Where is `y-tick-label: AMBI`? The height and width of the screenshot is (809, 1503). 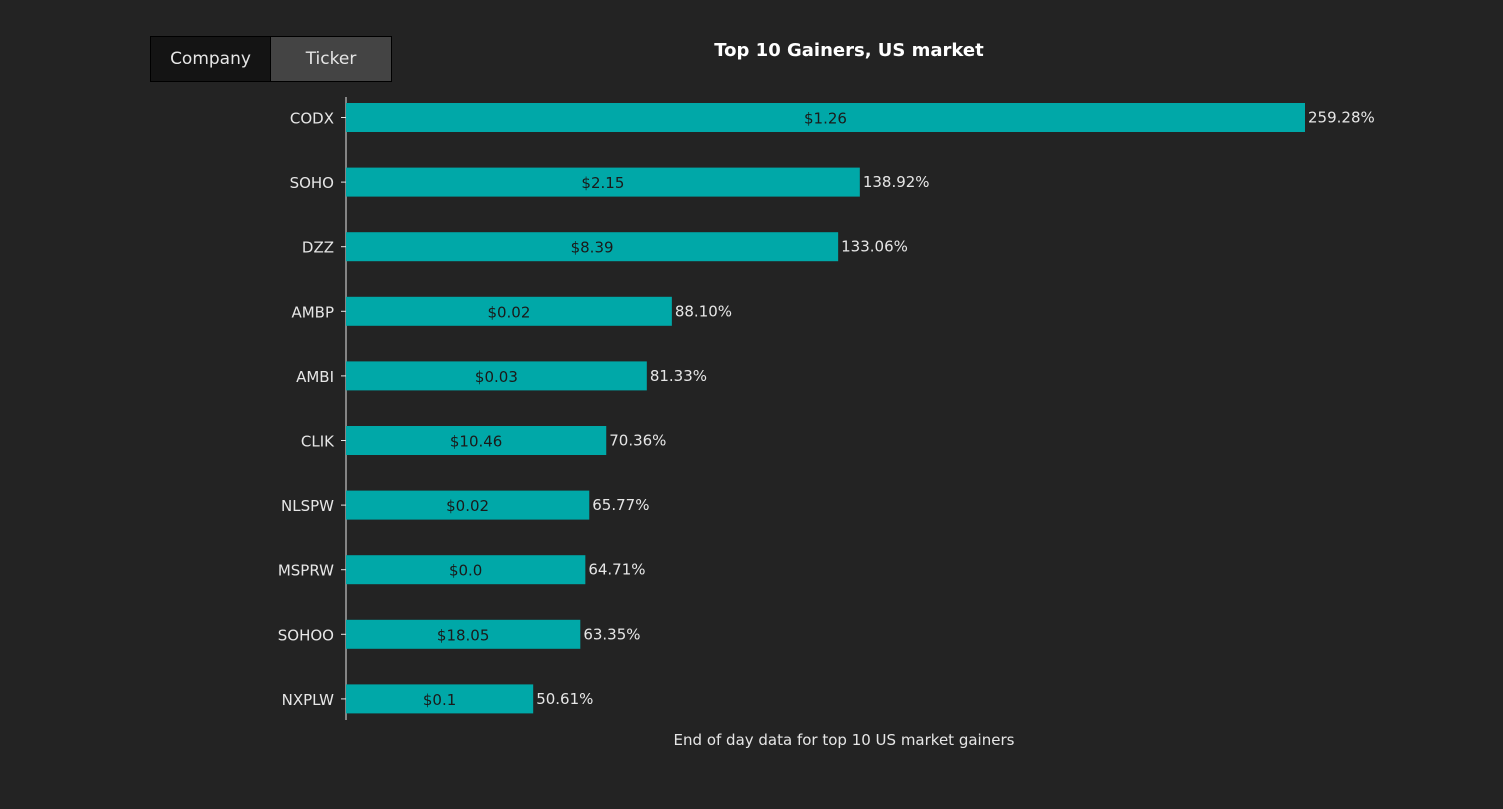 y-tick-label: AMBI is located at coordinates (315, 377).